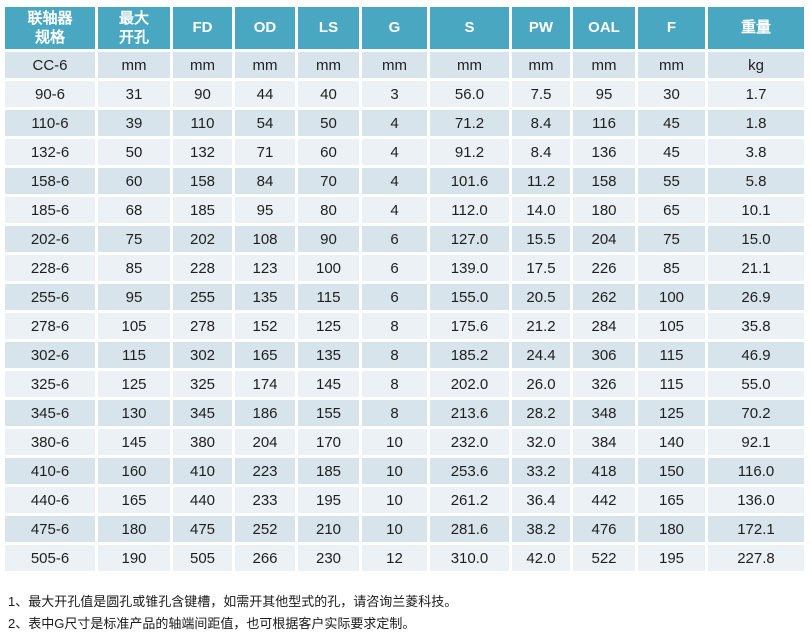 Image resolution: width=811 pixels, height=641 pixels. Describe the element at coordinates (404, 529) in the screenshot. I see `table-row: 475-6 180 475 252 210 10 281.6 38.2 476 180 172.1` at that location.